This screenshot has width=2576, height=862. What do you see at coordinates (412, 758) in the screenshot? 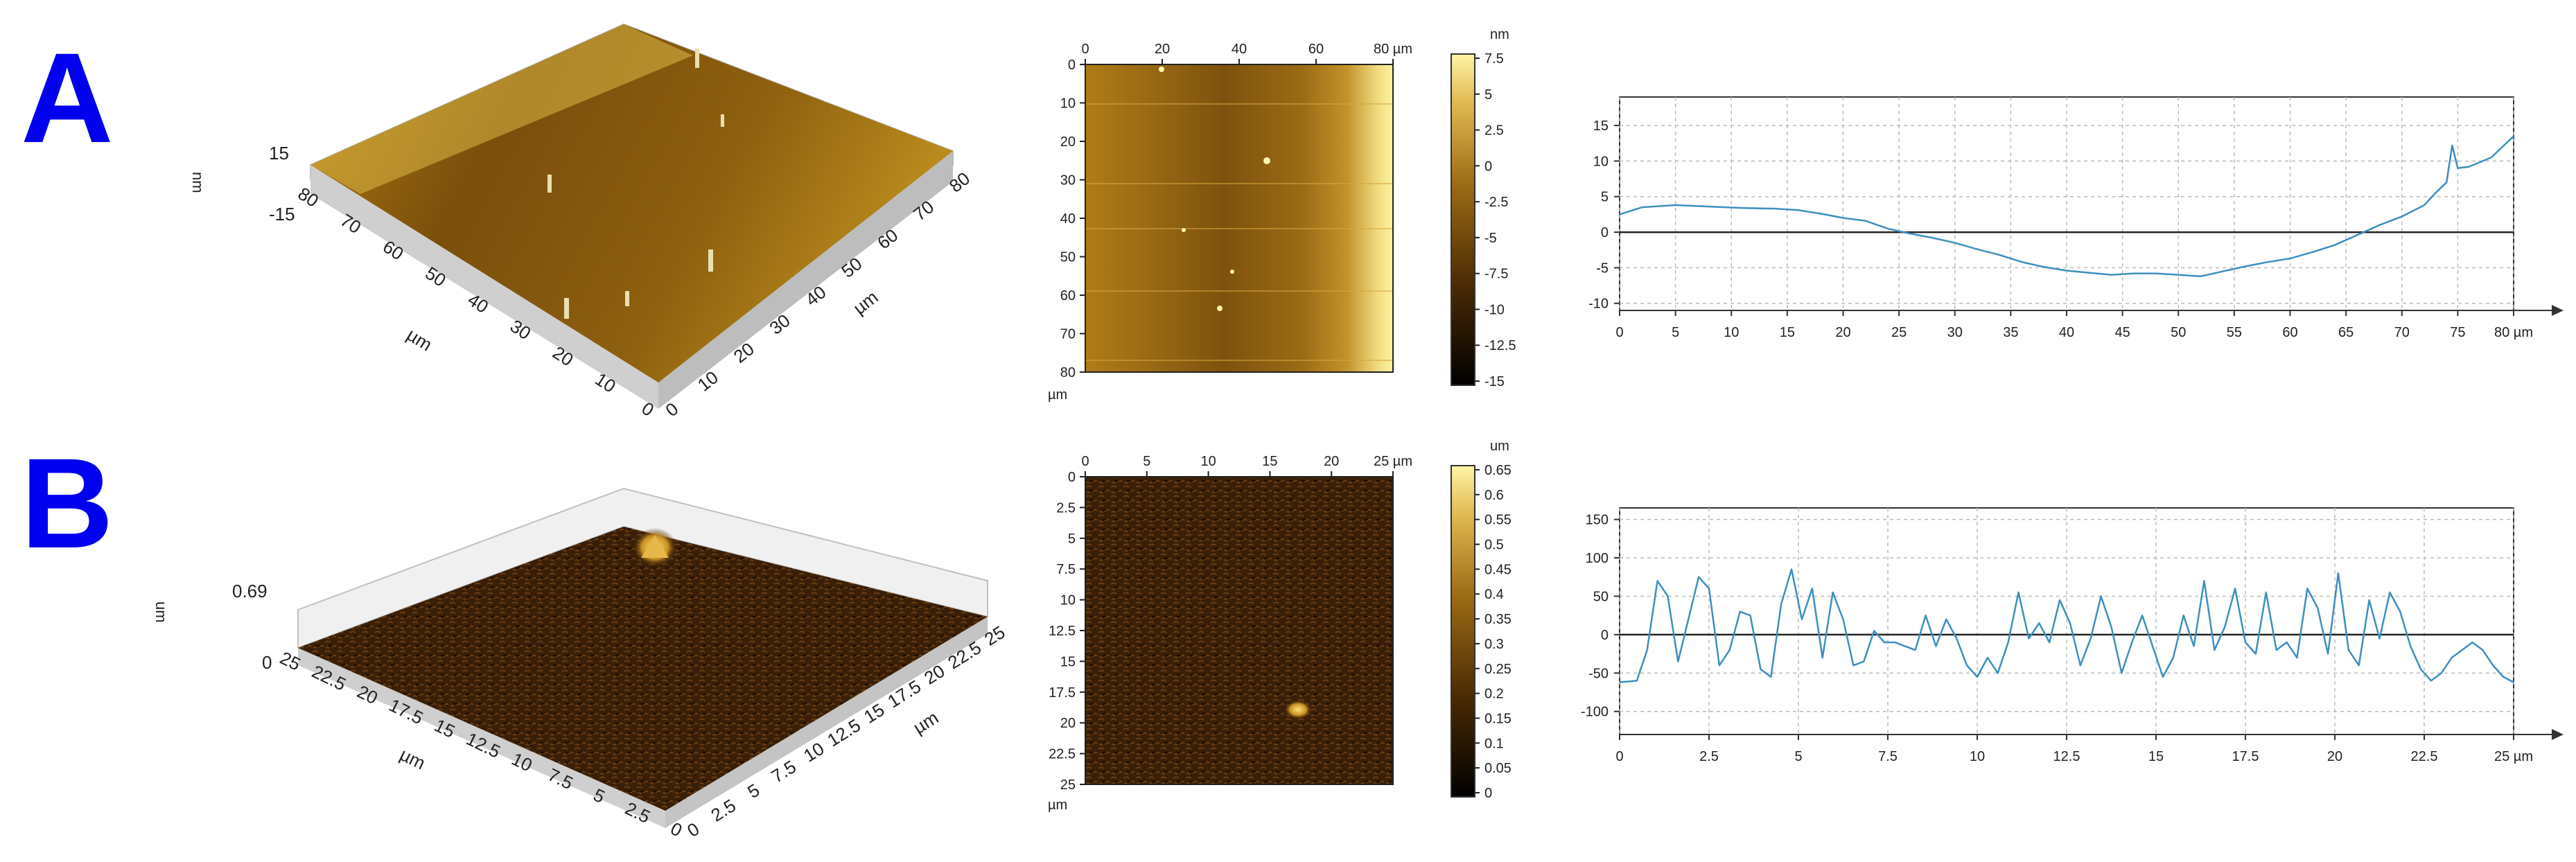
I see `surface3d-b-x-unit: µm` at bounding box center [412, 758].